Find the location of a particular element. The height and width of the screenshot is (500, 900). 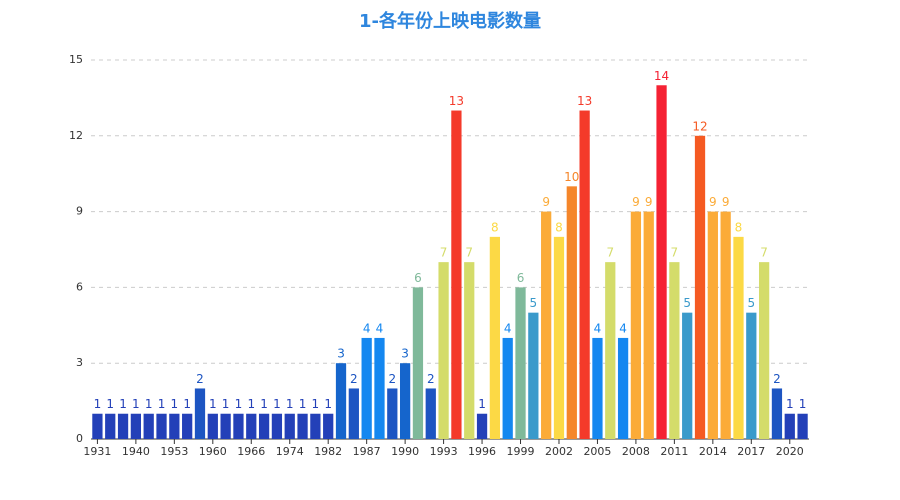

data-label: 8 is located at coordinates (739, 227).